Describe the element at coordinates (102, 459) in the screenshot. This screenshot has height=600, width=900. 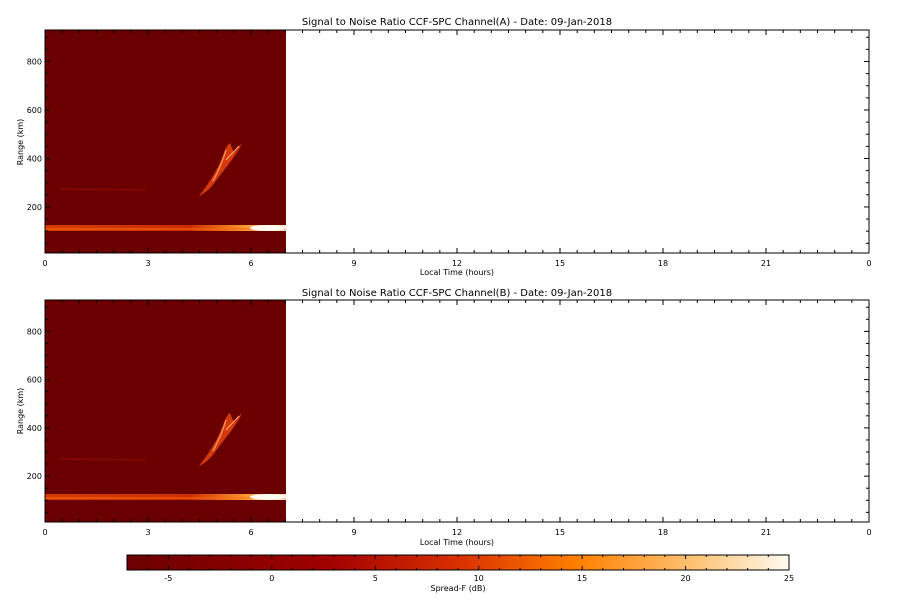
I see `panel-b-weak-trace` at that location.